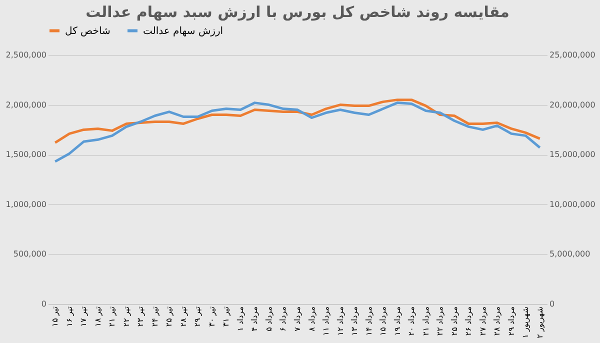 This screenshot has width=600, height=343. What do you see at coordinates (411, 321) in the screenshot?
I see `x-tick-label: ۲۰ مرداد` at bounding box center [411, 321].